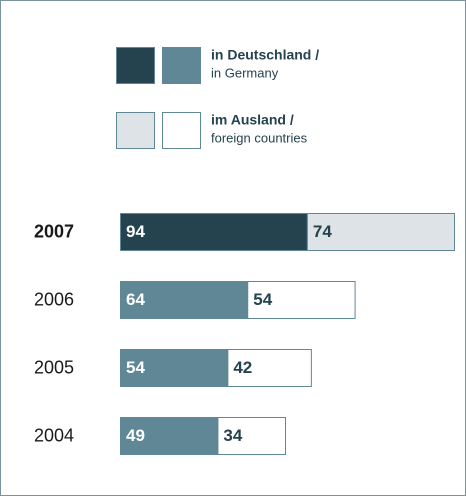 This screenshot has height=496, width=466. What do you see at coordinates (232, 435) in the screenshot?
I see `value-label: 34` at bounding box center [232, 435].